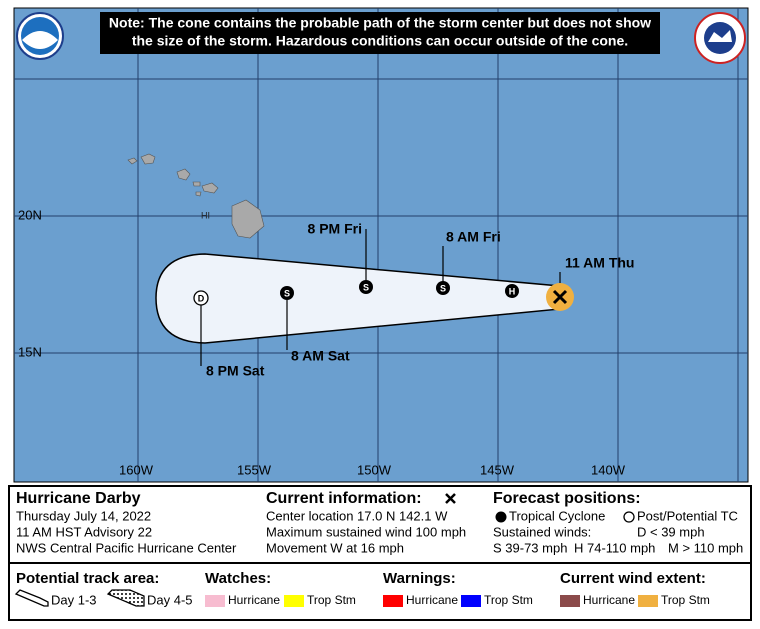  Describe the element at coordinates (567, 498) in the screenshot. I see `forecast-title: Forecast positions:` at that location.